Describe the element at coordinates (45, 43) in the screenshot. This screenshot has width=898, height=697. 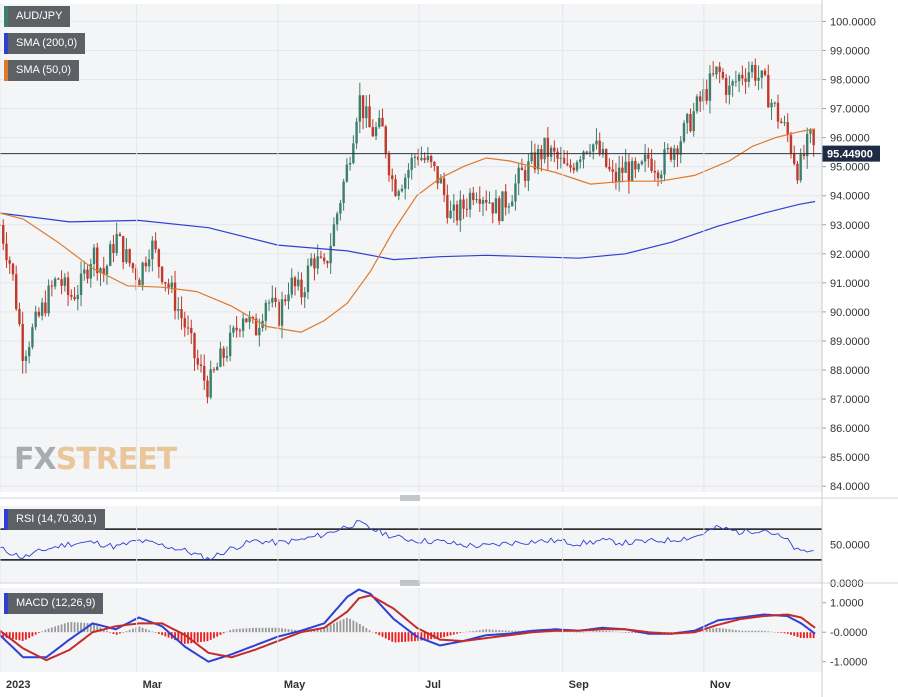
I see `legend-sma200: SMA (200,0)` at that location.